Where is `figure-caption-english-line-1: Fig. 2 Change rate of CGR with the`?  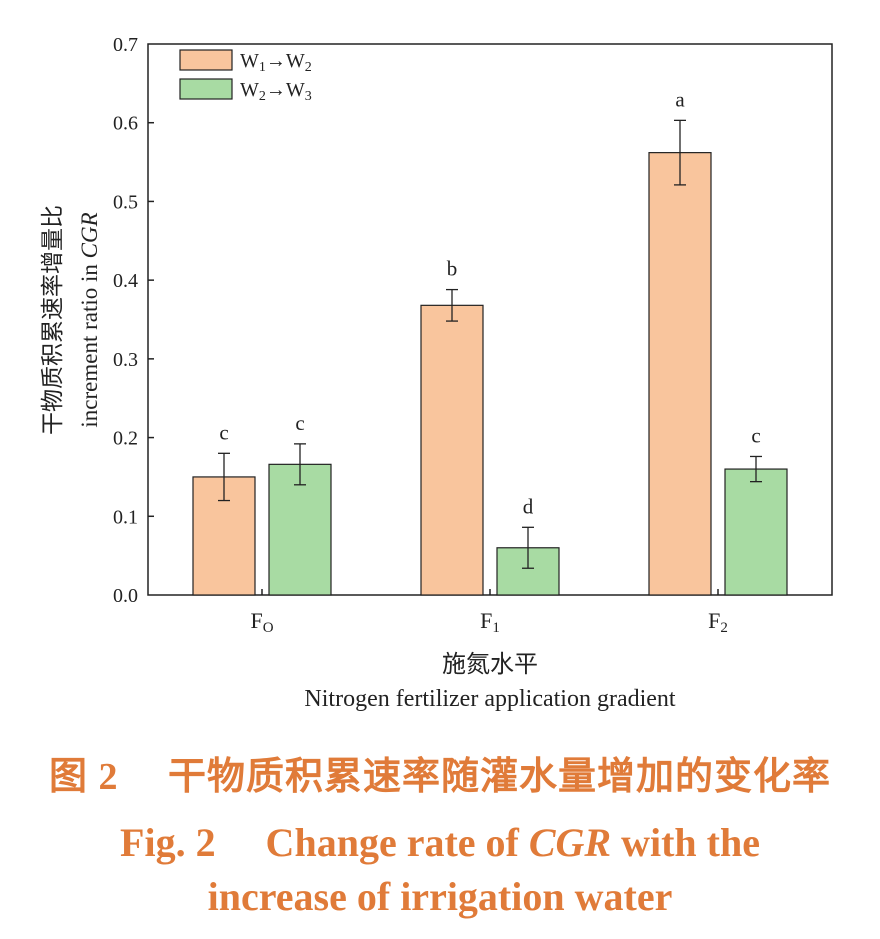 figure-caption-english-line-1: Fig. 2 Change rate of CGR with the is located at coordinates (440, 839).